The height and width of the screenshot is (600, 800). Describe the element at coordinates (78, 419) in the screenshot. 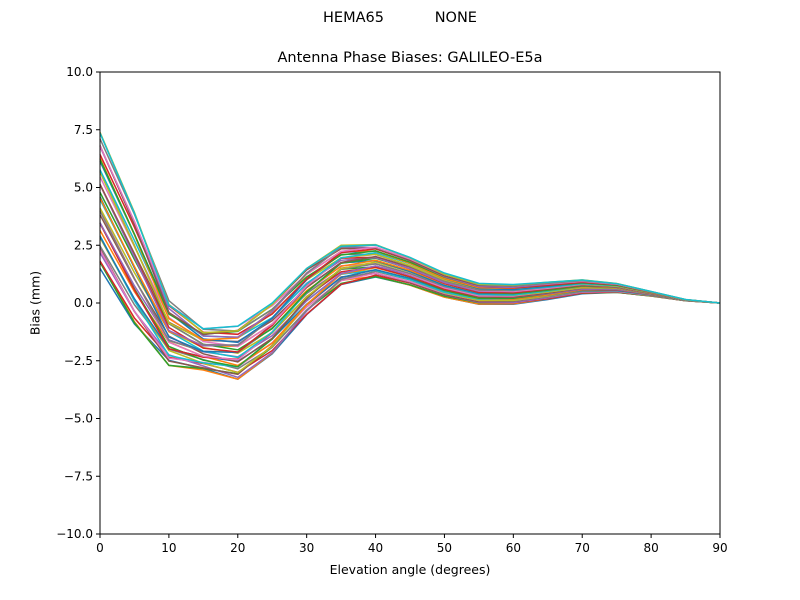

I see `y-tick-label: −5.0` at that location.